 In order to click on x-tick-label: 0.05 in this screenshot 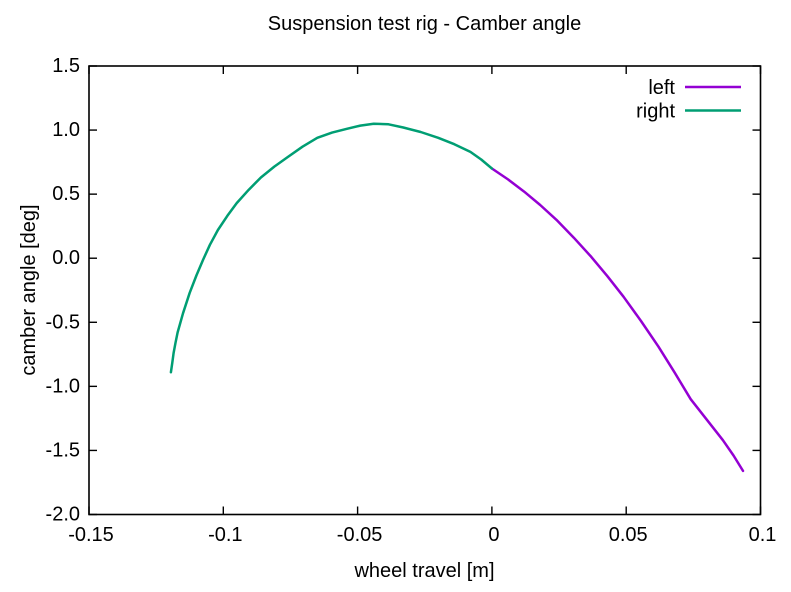, I will do `click(628, 535)`.